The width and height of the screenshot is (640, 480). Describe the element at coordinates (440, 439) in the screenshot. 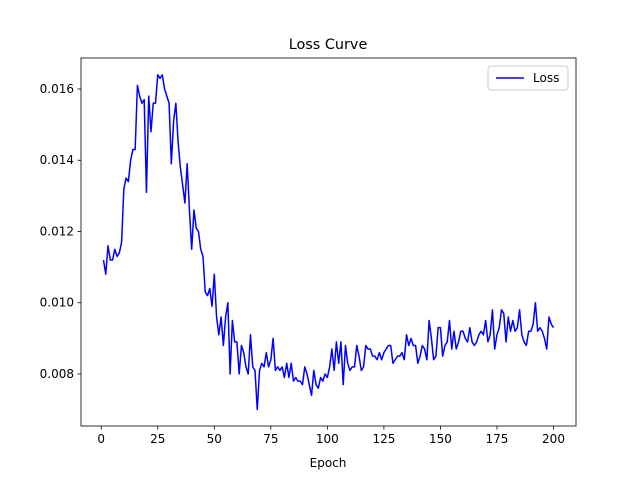

I see `x-tick-label: 150` at that location.